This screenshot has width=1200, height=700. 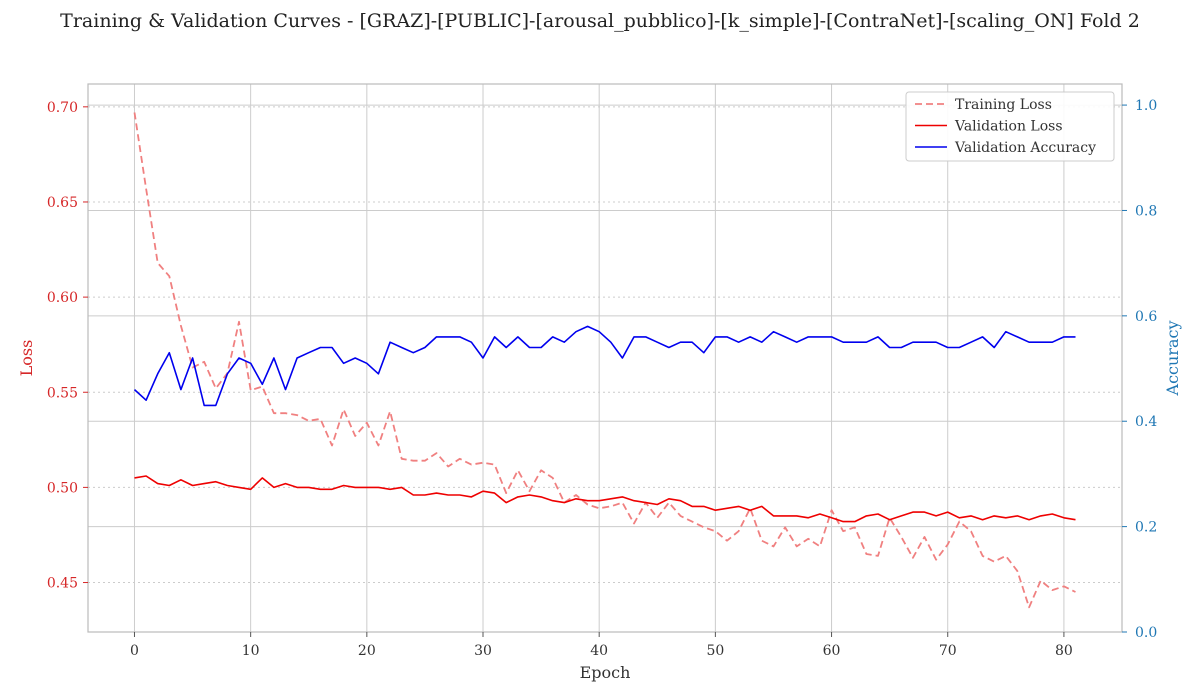 I want to click on x-axis-label: Epoch, so click(x=605, y=672).